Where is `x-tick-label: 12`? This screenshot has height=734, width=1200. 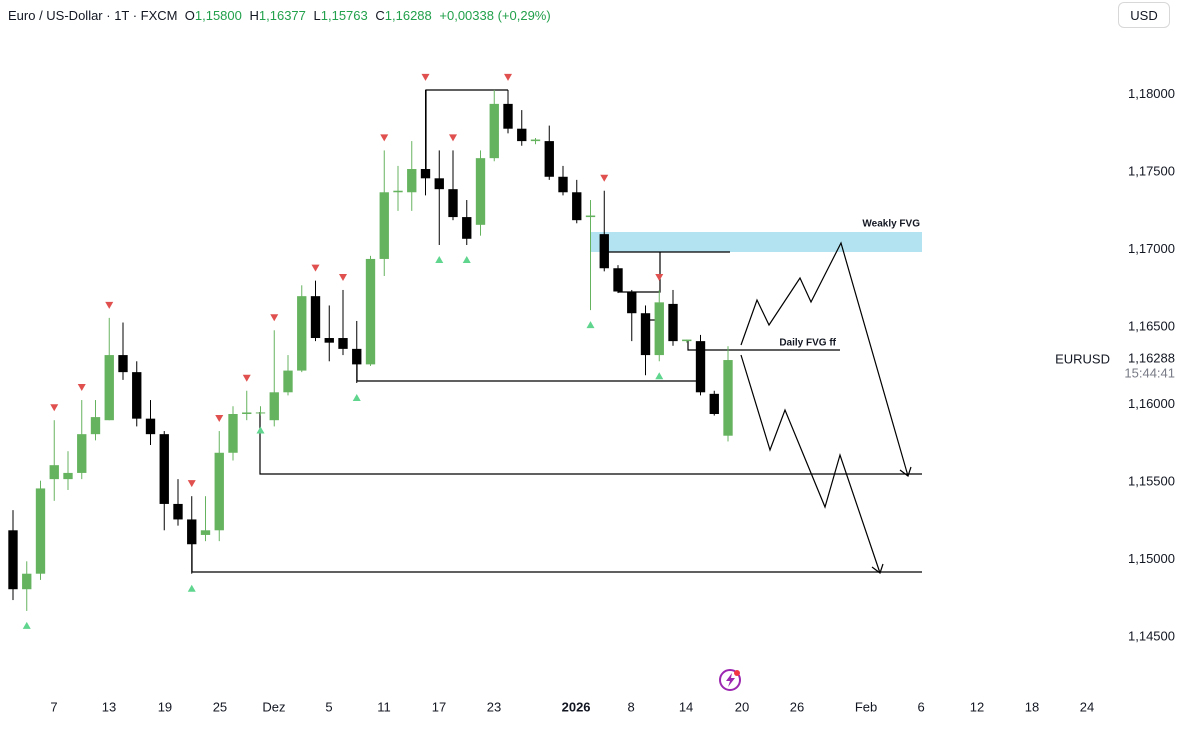 x-tick-label: 12 is located at coordinates (977, 706).